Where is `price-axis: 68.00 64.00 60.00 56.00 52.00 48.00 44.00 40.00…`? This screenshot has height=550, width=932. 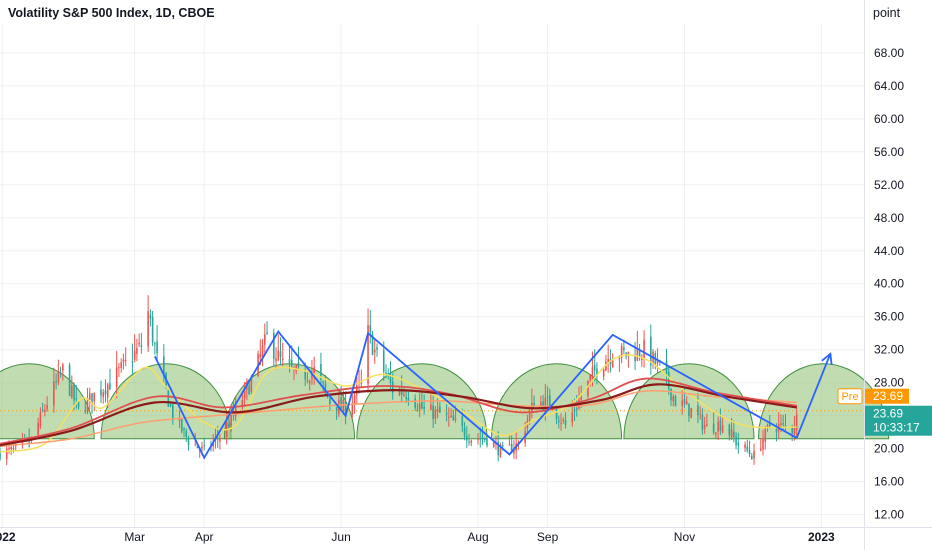
price-axis: 68.00 64.00 60.00 56.00 52.00 48.00 44.00 40.00… is located at coordinates (884, 275).